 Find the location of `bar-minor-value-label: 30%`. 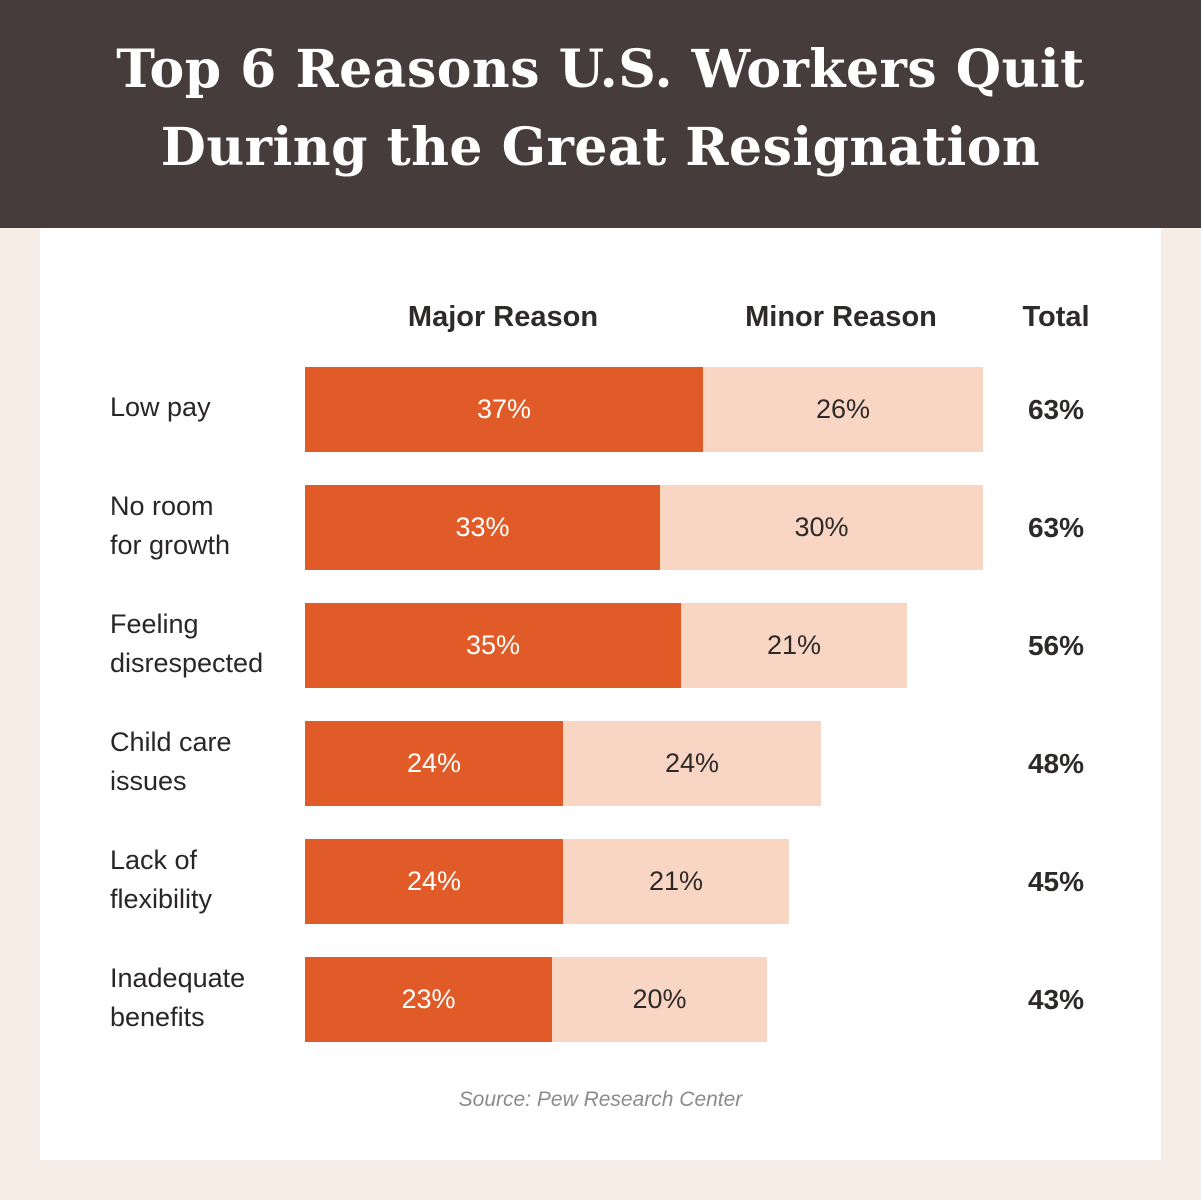

bar-minor-value-label: 30% is located at coordinates (821, 527).